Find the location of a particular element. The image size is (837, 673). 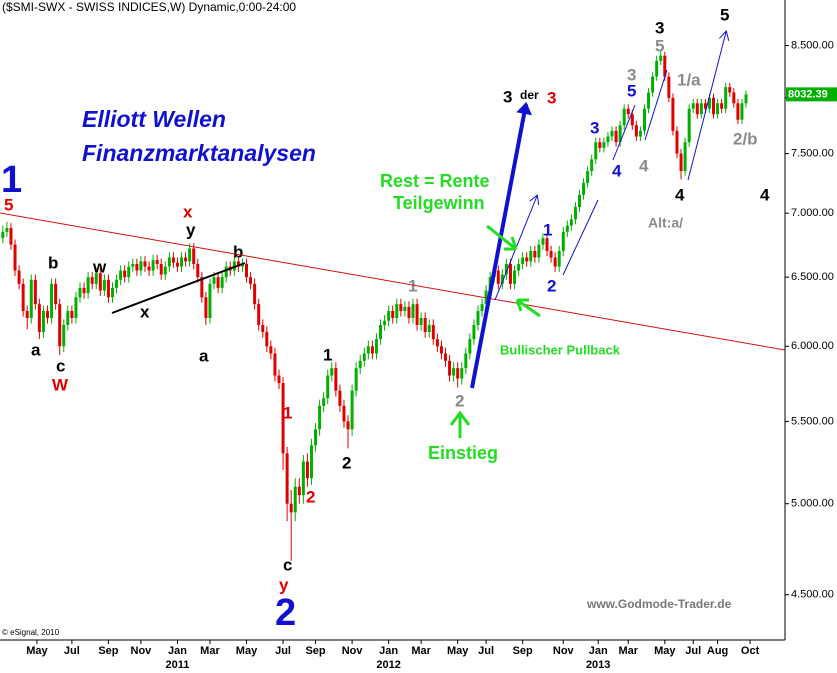

annotation: Bullischer Pullback is located at coordinates (560, 349).